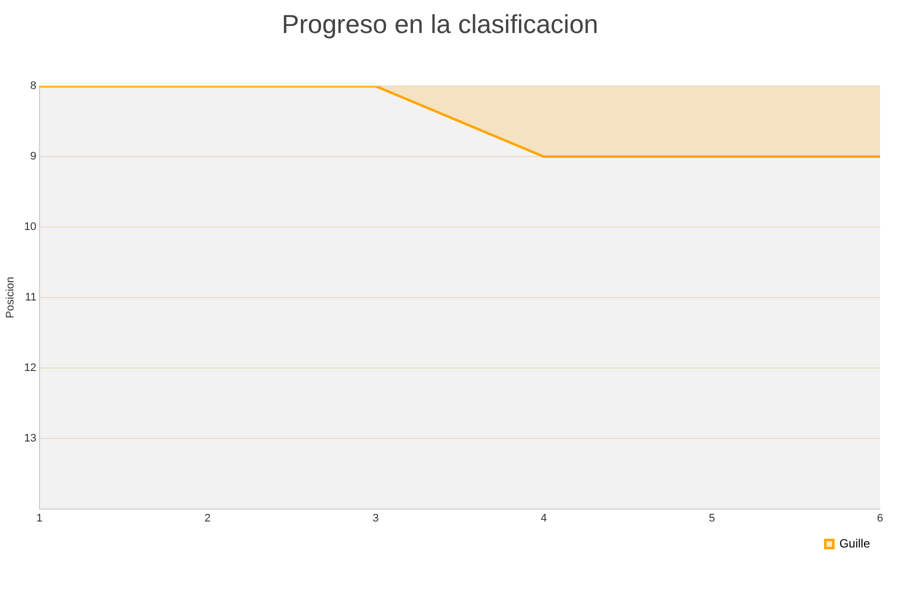 This screenshot has height=600, width=900. Describe the element at coordinates (33, 86) in the screenshot. I see `y-tick-label: 8` at that location.